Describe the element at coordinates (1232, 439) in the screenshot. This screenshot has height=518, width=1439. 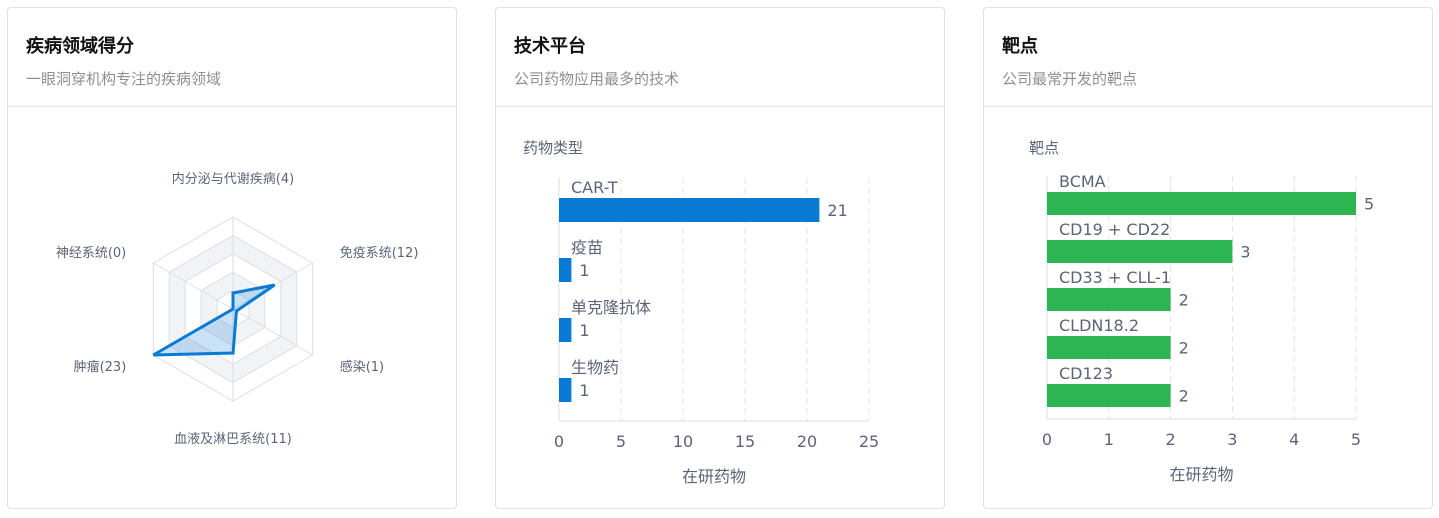
I see `x-tick-label: 3` at that location.